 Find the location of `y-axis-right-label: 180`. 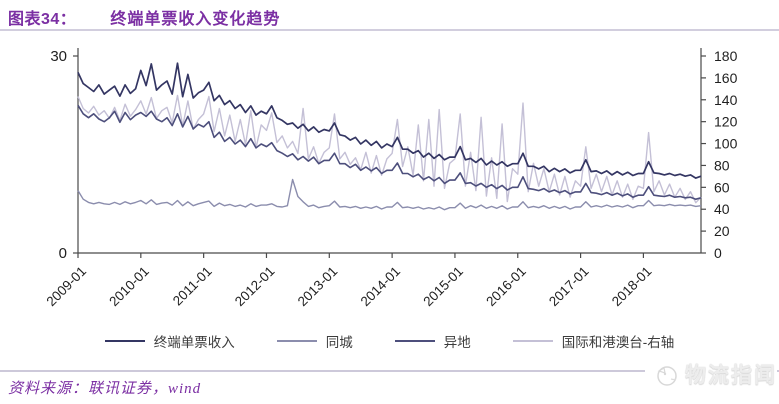

y-axis-right-label: 180 is located at coordinates (726, 56).